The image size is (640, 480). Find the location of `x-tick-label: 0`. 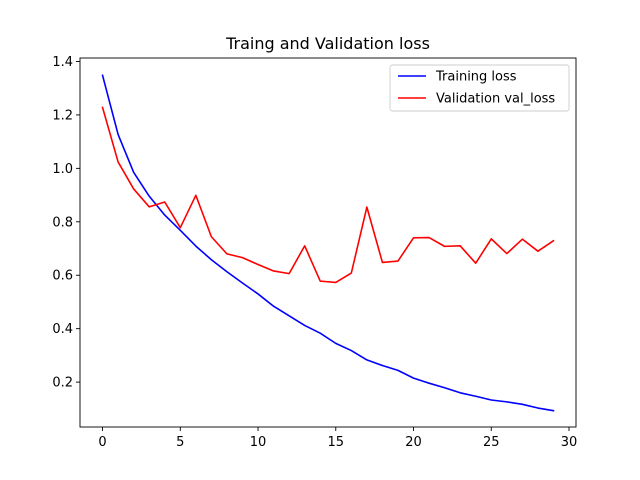

x-tick-label: 0 is located at coordinates (102, 442).